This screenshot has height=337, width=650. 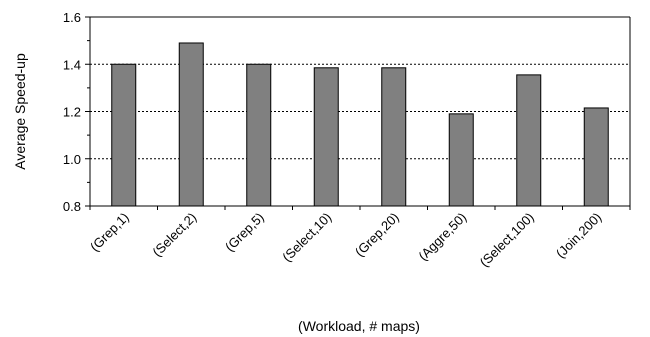 What do you see at coordinates (109, 232) in the screenshot?
I see `x-category-label: (Grep,1)` at bounding box center [109, 232].